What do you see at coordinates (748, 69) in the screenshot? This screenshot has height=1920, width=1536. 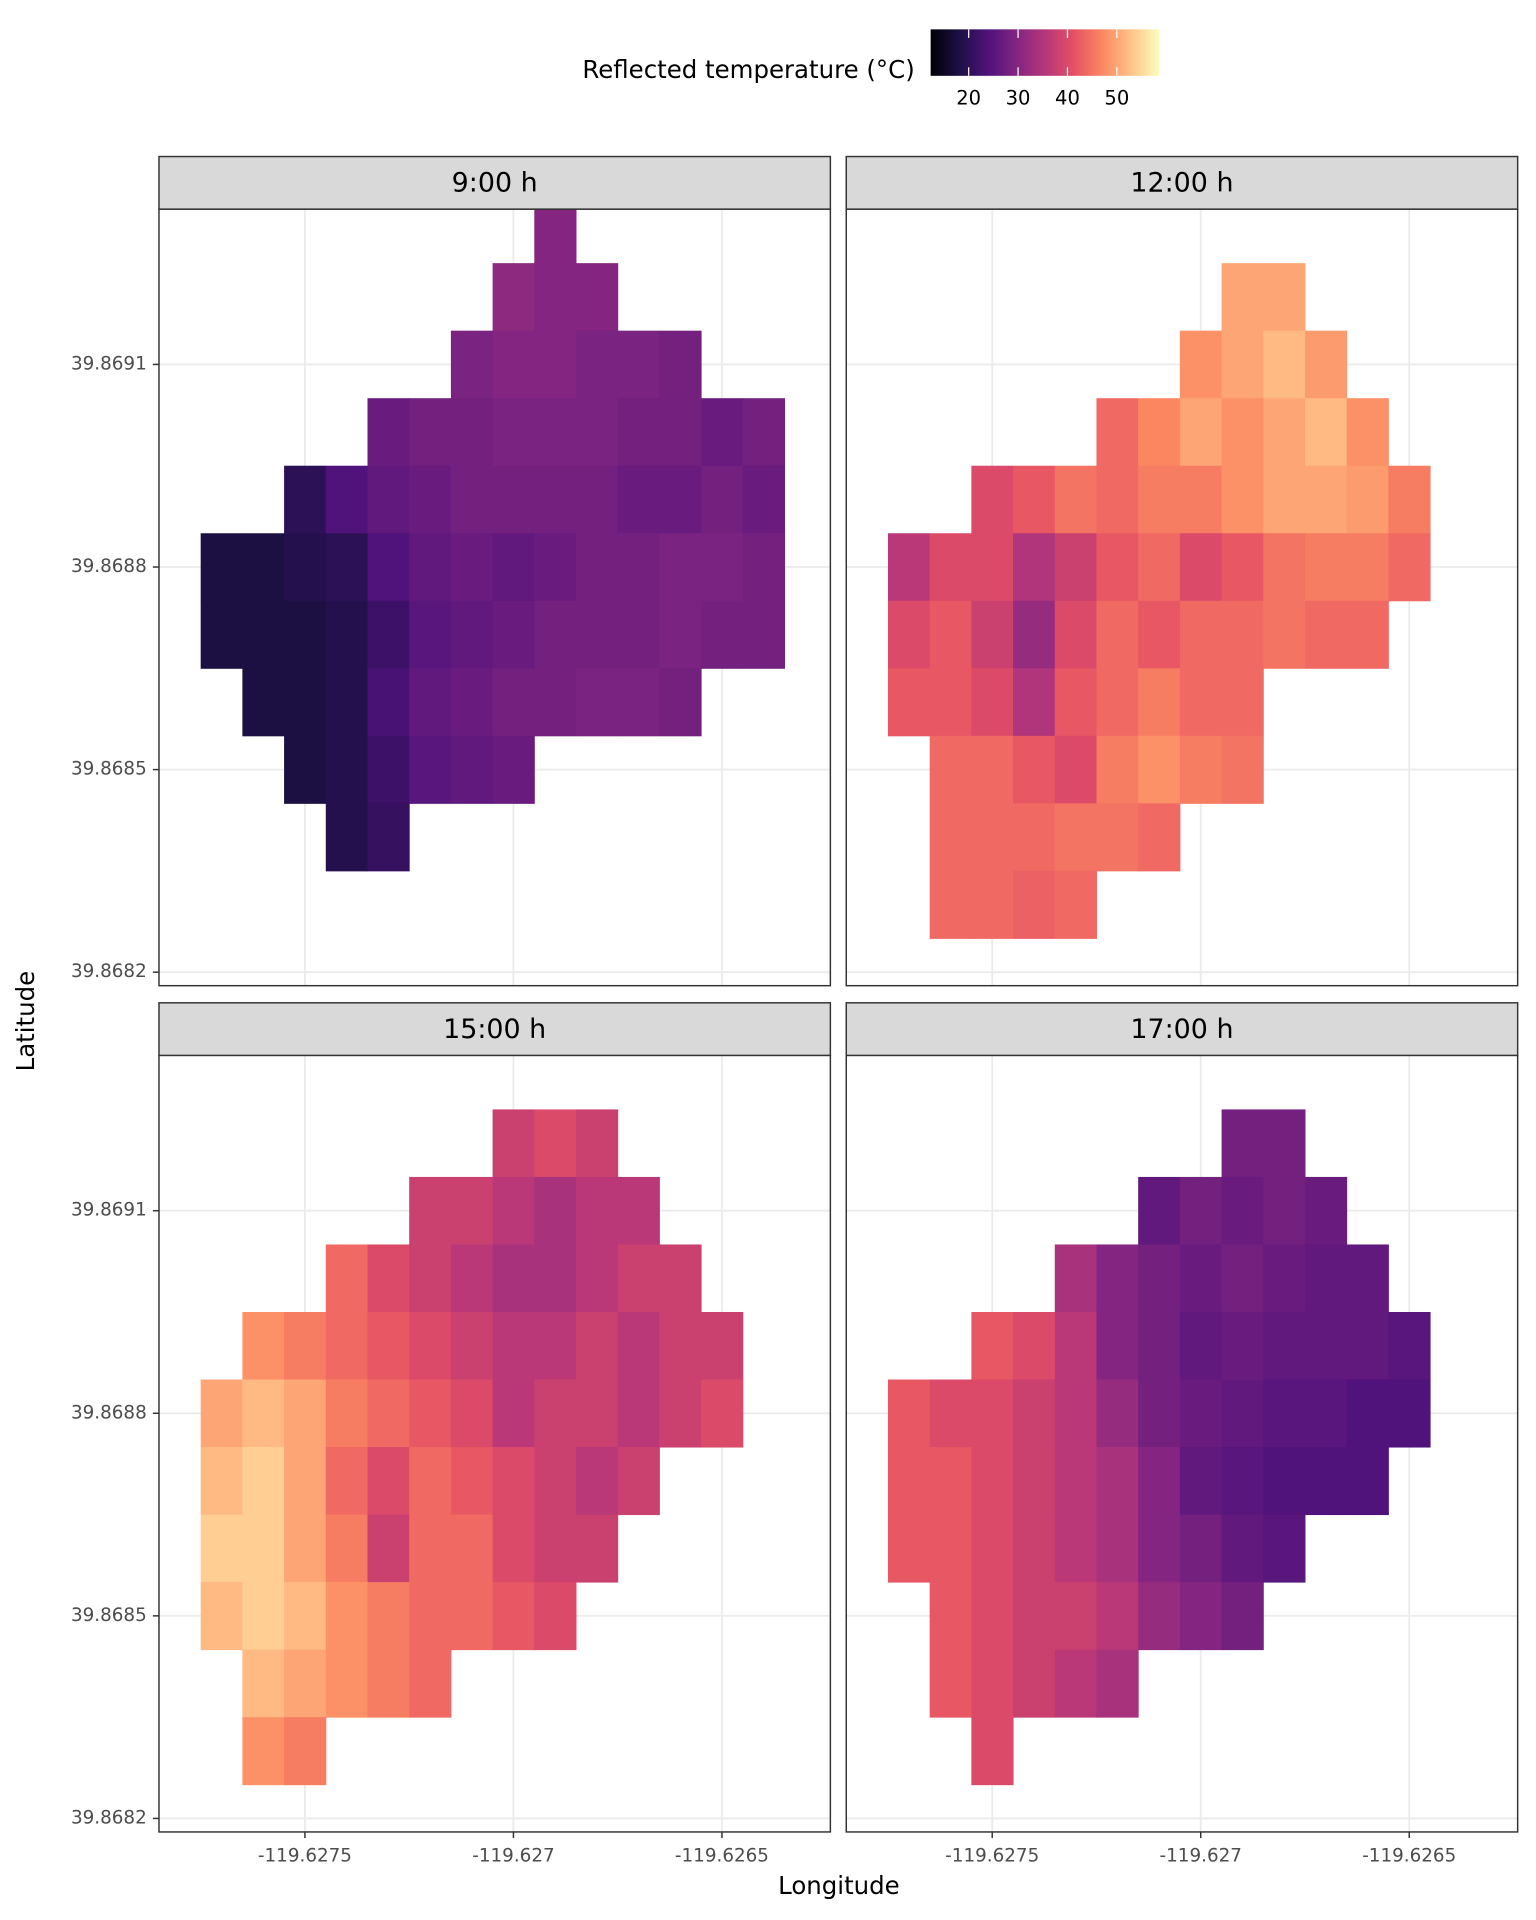 I see `legend-title: Reflected temperature (°C)` at bounding box center [748, 69].